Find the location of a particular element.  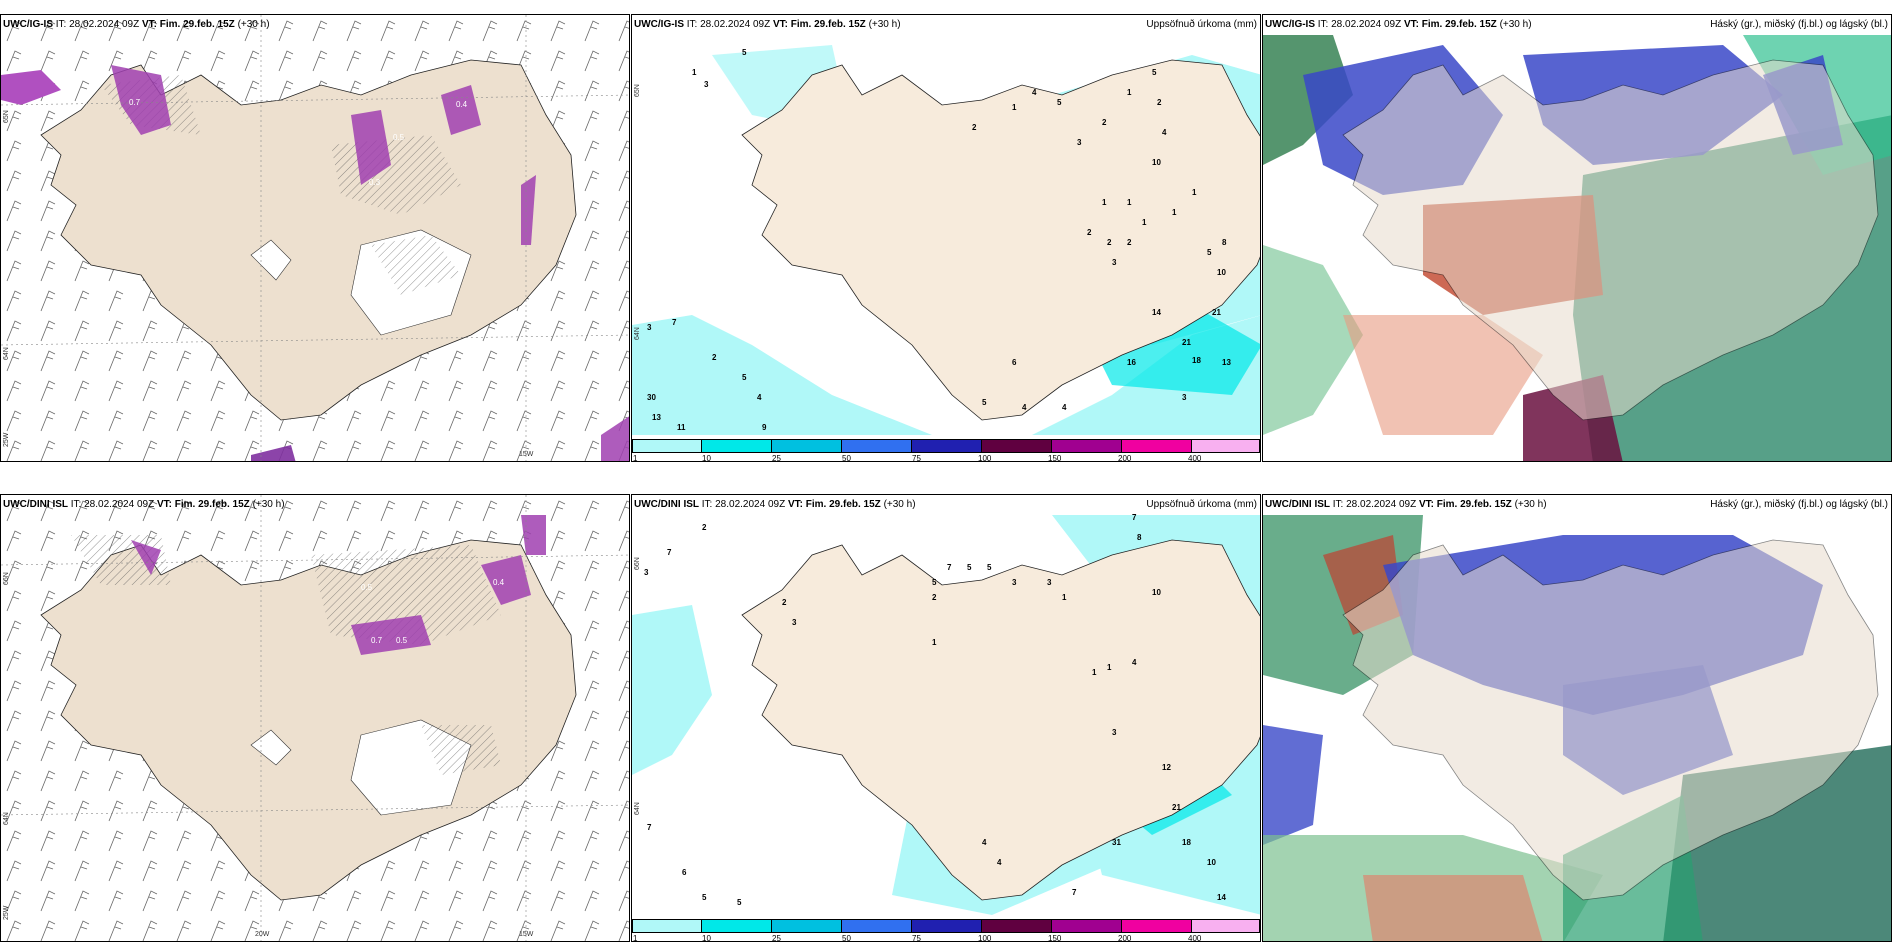

precip-value: 31 is located at coordinates (1116, 842).